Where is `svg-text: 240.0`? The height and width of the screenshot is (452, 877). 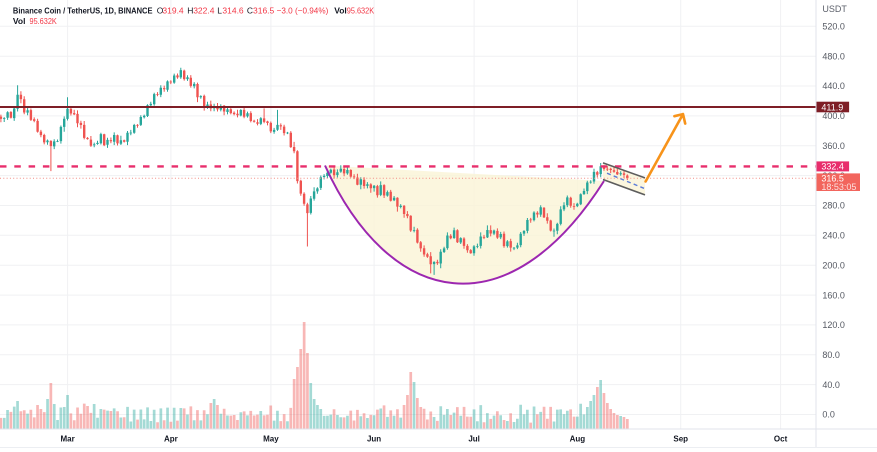 svg-text: 240.0 is located at coordinates (833, 236).